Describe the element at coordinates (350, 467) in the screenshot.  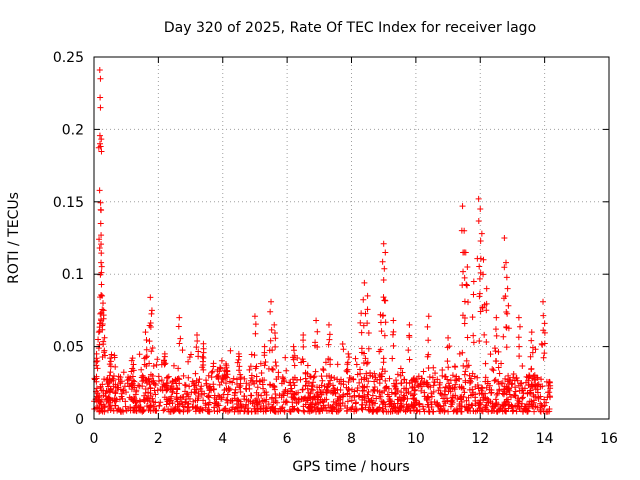
I see `x-axis-title: GPS time / hours` at that location.